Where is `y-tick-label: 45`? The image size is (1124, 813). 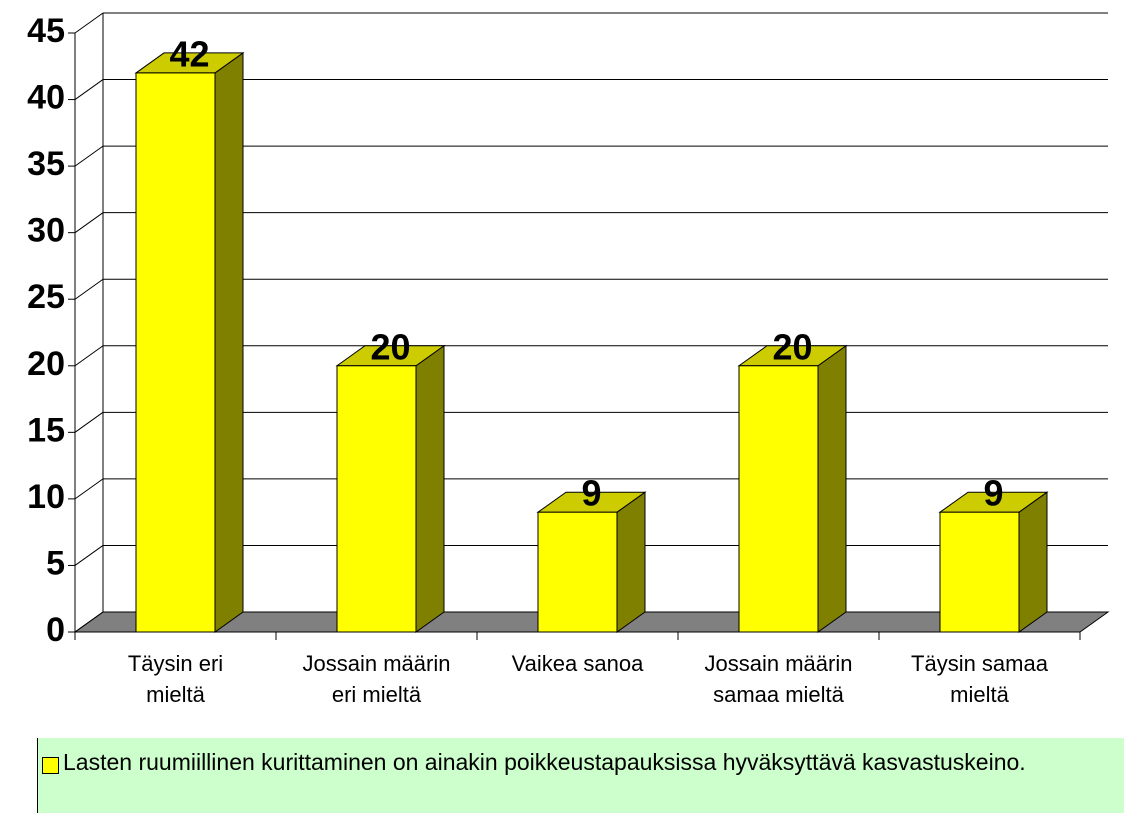
y-tick-label: 45 is located at coordinates (46, 31).